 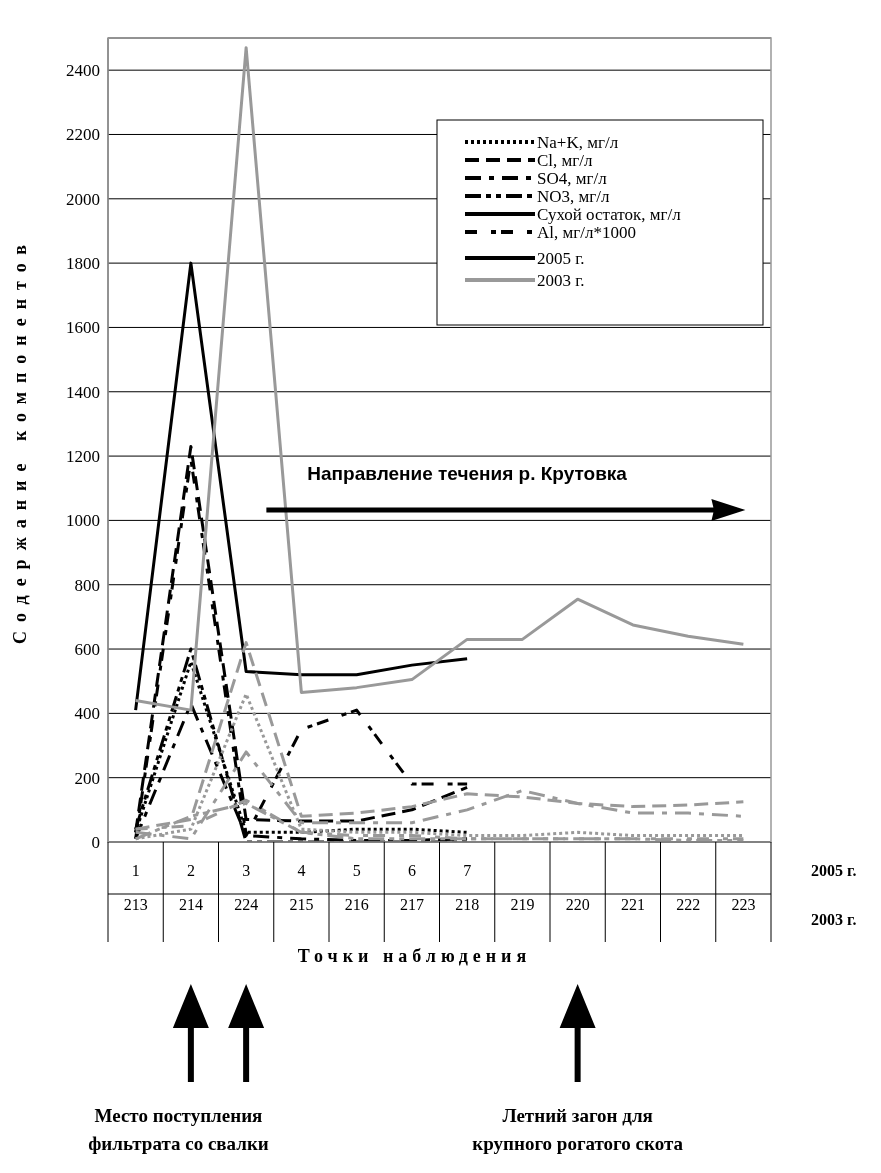 I want to click on y-tick-label: 1800, so click(x=83, y=264).